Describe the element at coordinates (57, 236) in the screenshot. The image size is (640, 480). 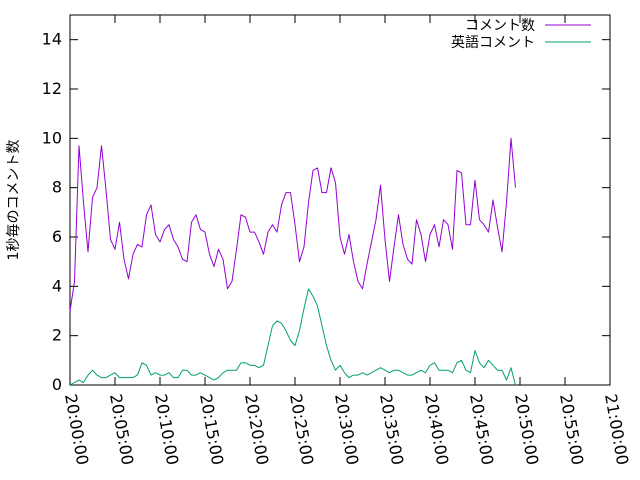
I see `y-tick-label: 6` at that location.